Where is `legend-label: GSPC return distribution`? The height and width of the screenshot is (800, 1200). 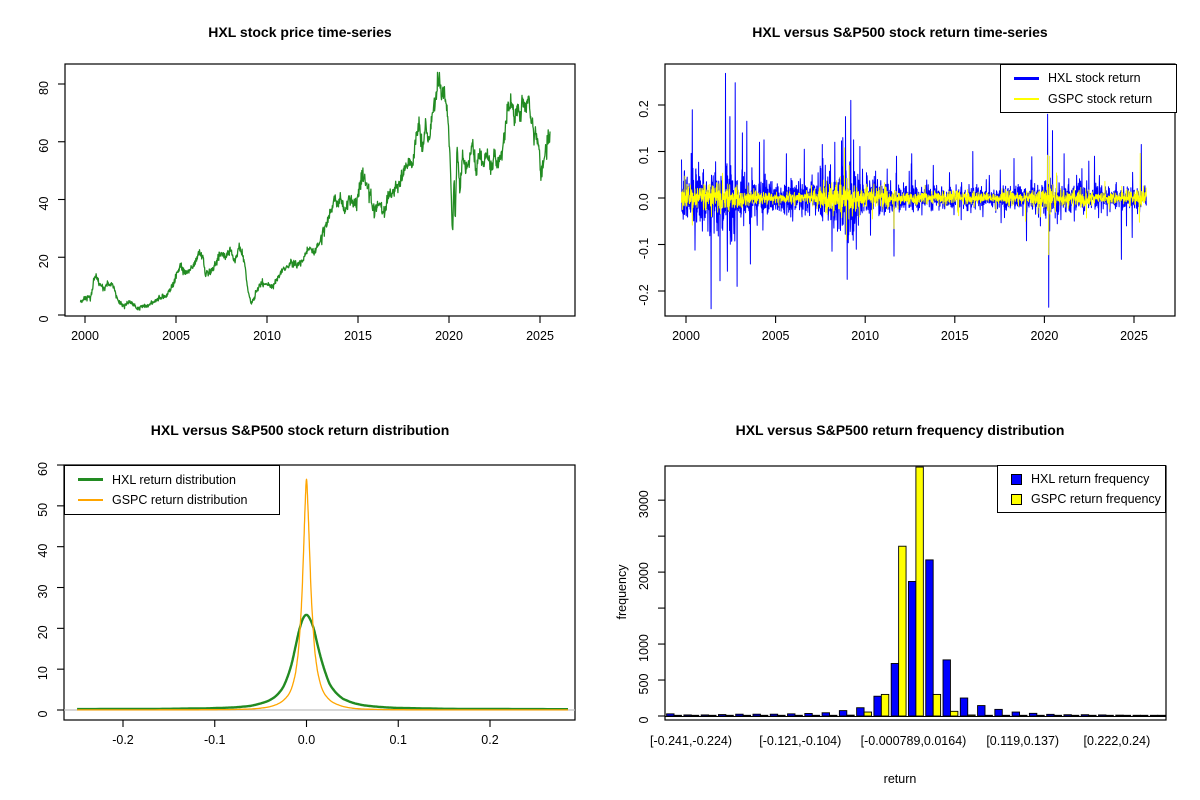 legend-label: GSPC return distribution is located at coordinates (180, 500).